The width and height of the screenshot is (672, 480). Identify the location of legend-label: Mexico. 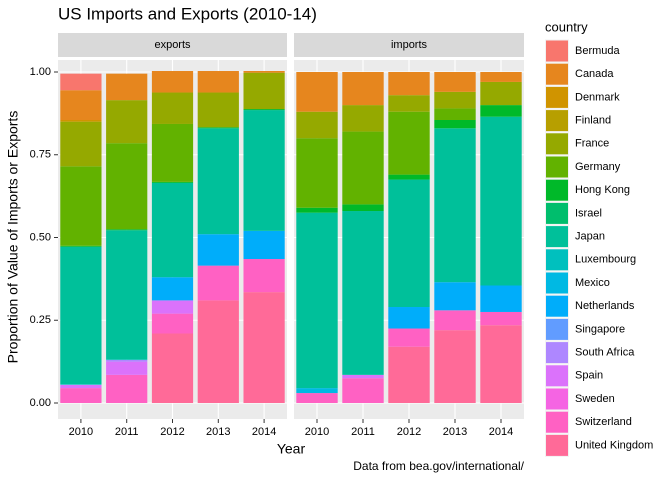
(592, 283).